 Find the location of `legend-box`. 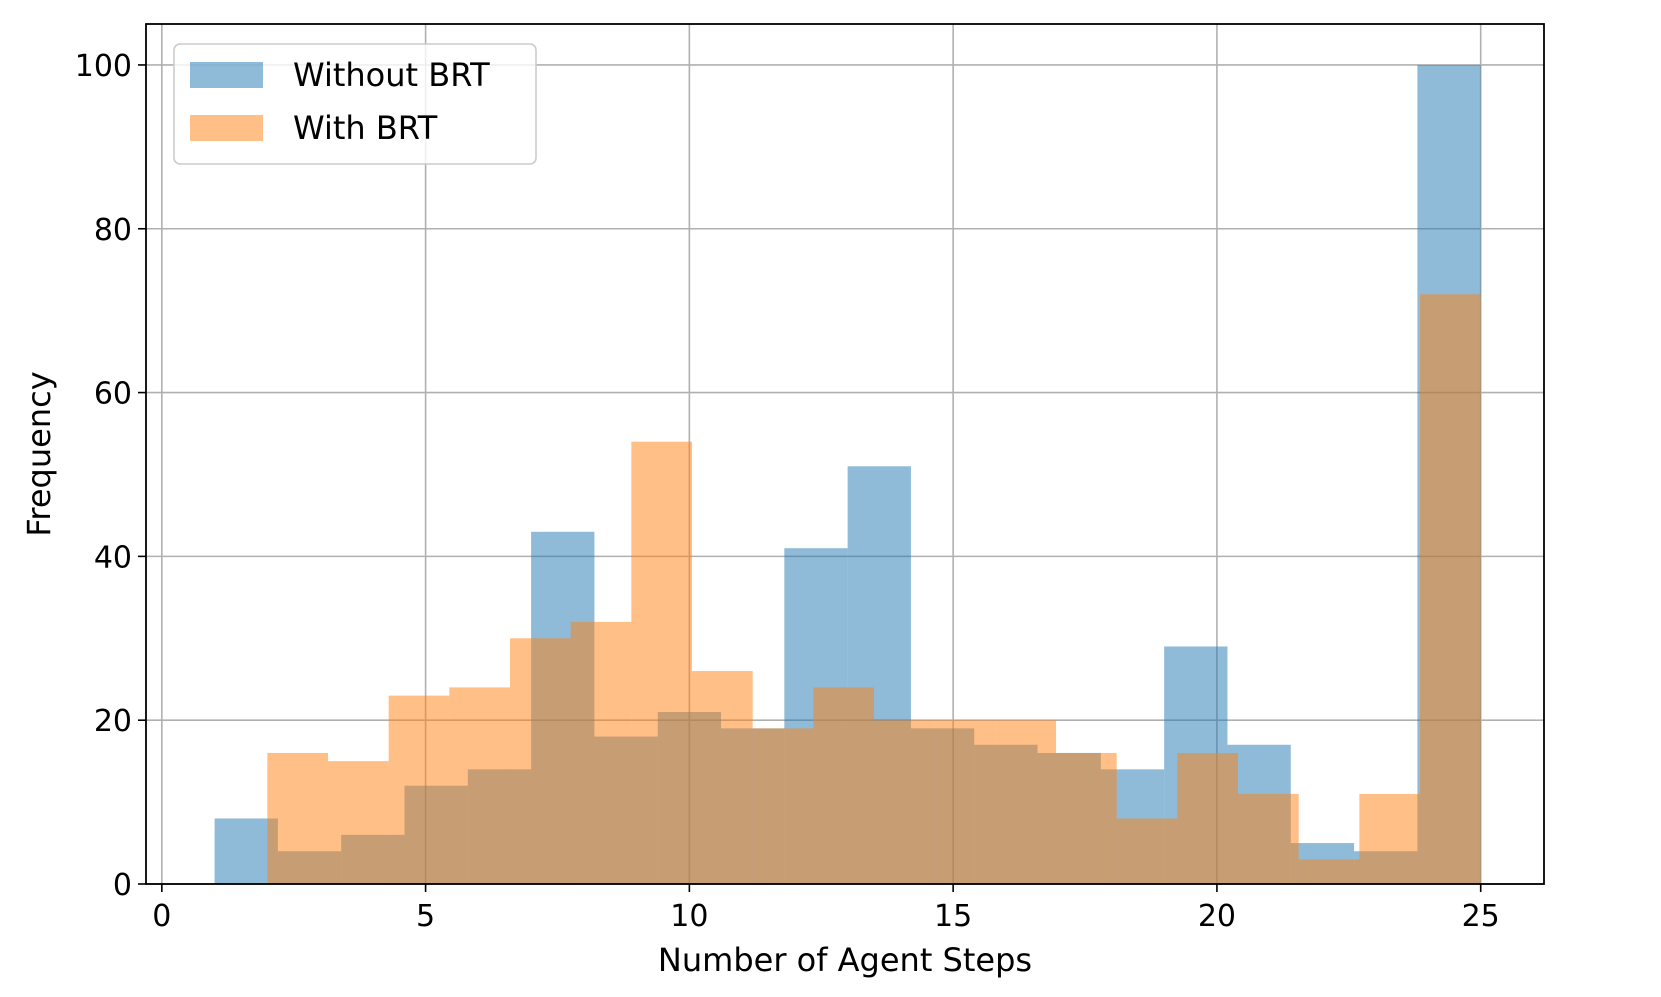

legend-box is located at coordinates (355, 104).